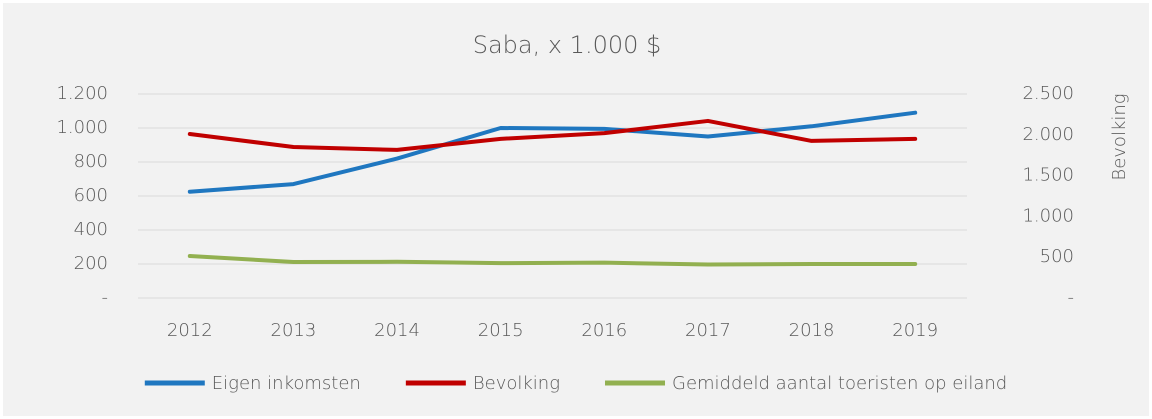 The height and width of the screenshot is (419, 1152). Describe the element at coordinates (1048, 175) in the screenshot. I see `y2-tick-label: 1.500` at that location.